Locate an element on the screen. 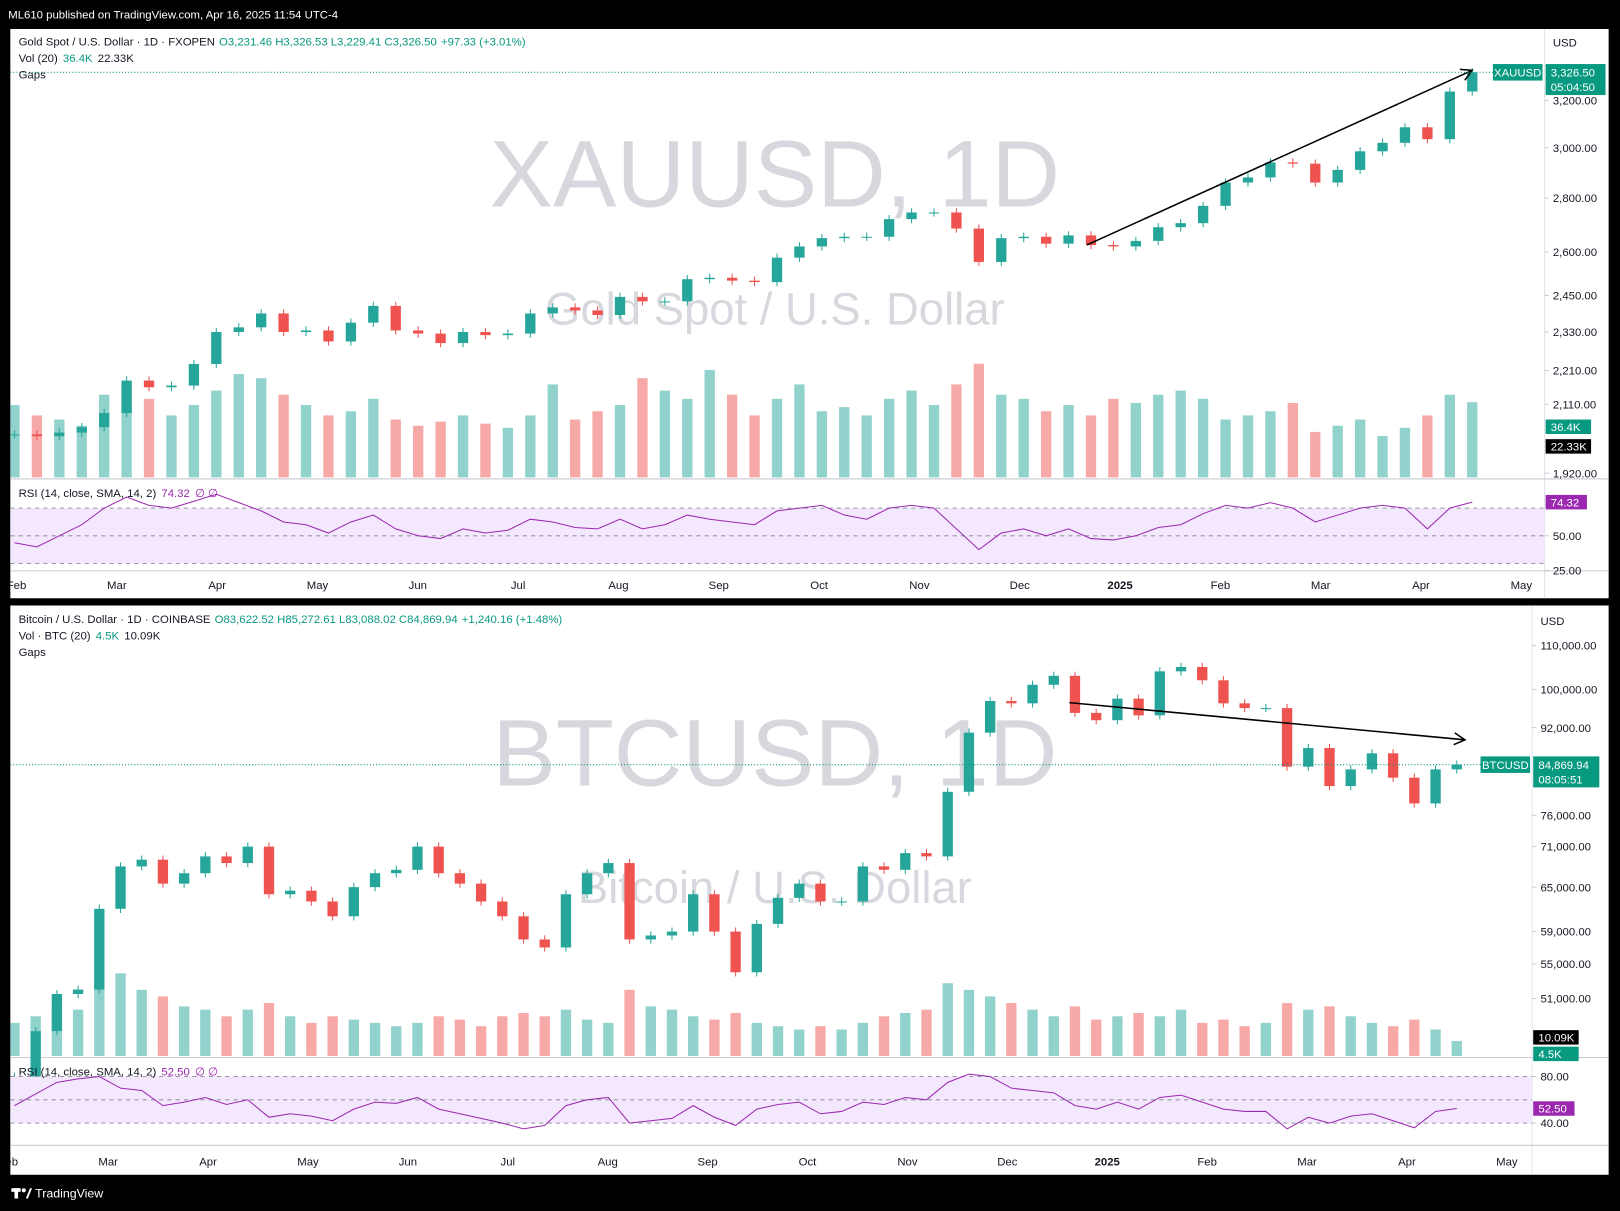 The width and height of the screenshot is (1620, 1211). currency: USD is located at coordinates (1565, 44).